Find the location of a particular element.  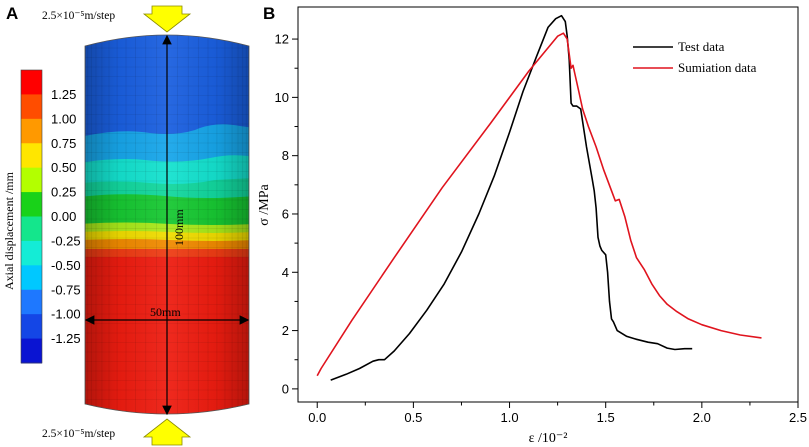

x-axis-label: ε /10⁻² is located at coordinates (548, 438).